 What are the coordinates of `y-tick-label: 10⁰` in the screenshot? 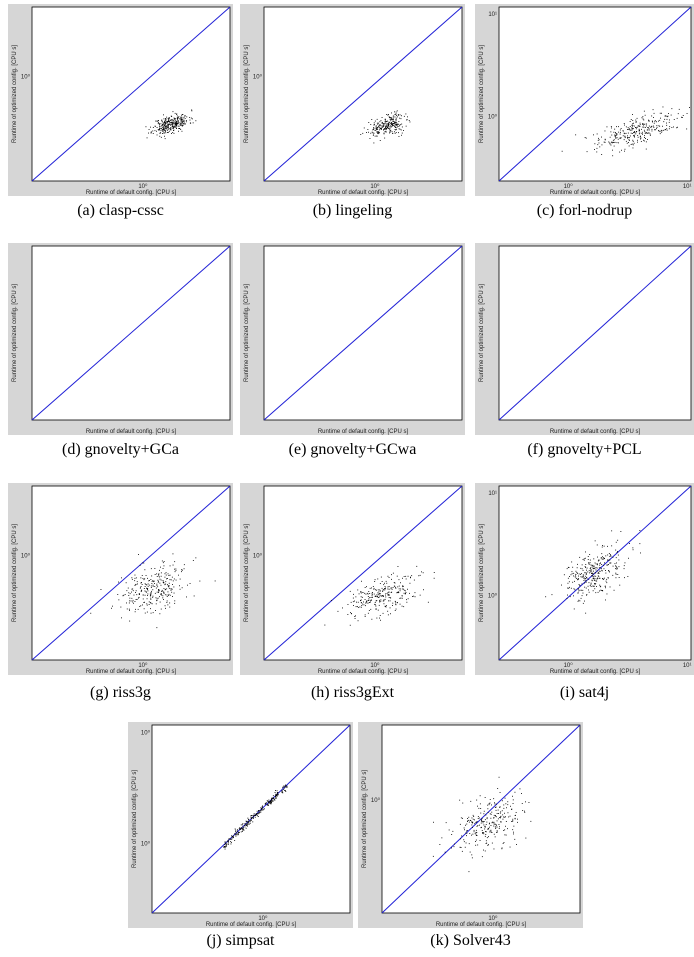 It's located at (376, 800).